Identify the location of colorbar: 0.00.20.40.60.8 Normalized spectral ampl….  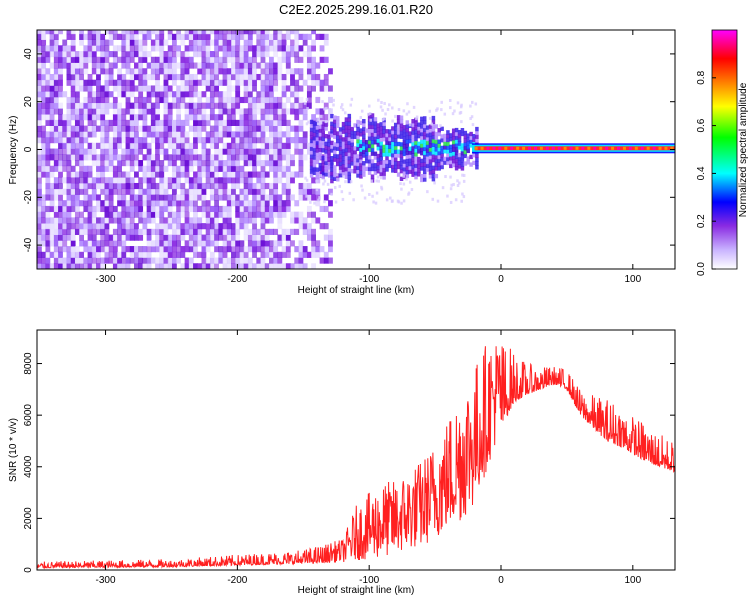
(722, 152).